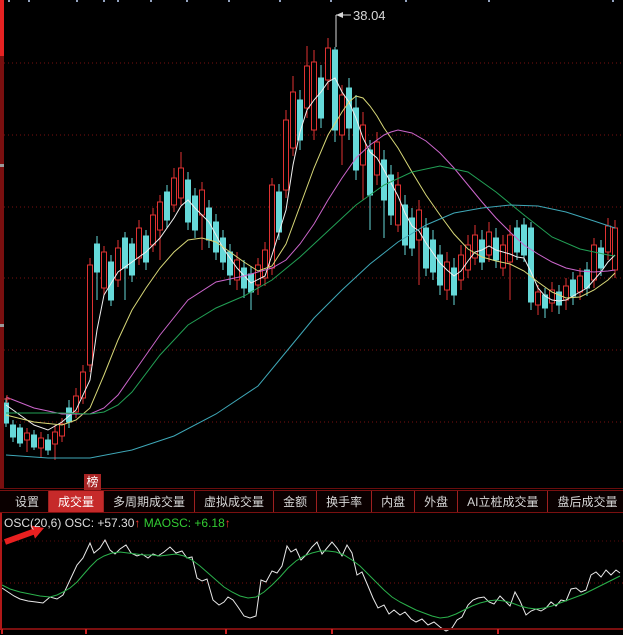 The height and width of the screenshot is (635, 623). Describe the element at coordinates (437, 501) in the screenshot. I see `tab-waipan: 外盘` at that location.